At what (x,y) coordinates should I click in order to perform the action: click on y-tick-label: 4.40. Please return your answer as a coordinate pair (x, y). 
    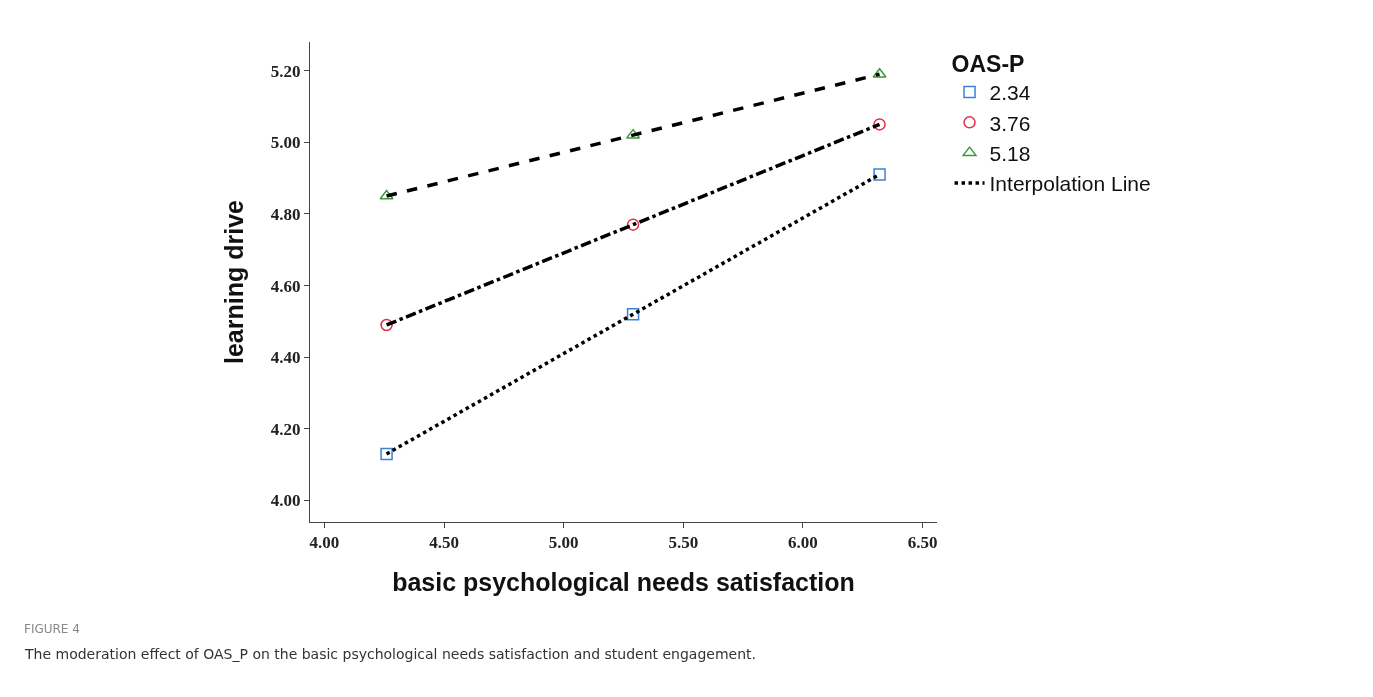
    Looking at the image, I should click on (285, 358).